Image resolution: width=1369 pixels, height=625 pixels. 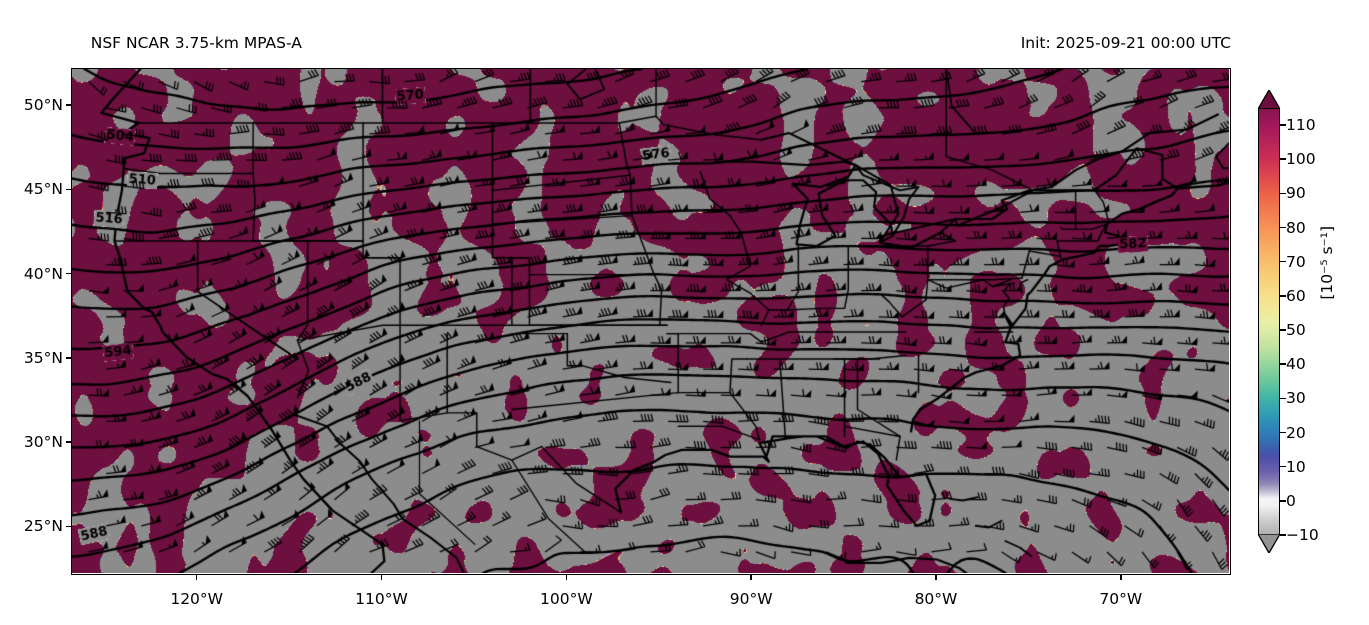 What do you see at coordinates (1327, 263) in the screenshot?
I see `colorbar-units-label: [10⁻⁵ s⁻¹]` at bounding box center [1327, 263].